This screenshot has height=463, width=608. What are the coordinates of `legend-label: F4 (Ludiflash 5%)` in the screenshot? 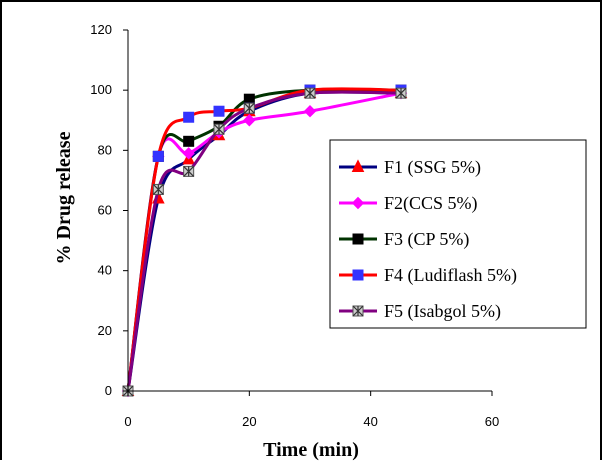 It's located at (450, 275).